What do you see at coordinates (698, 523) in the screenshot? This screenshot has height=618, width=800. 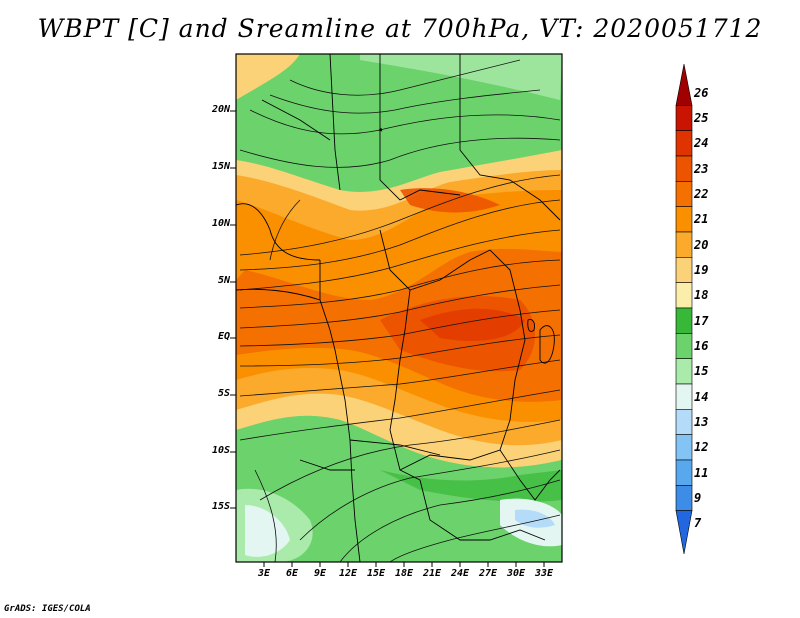 I see `colorbar-label: 7` at bounding box center [698, 523].